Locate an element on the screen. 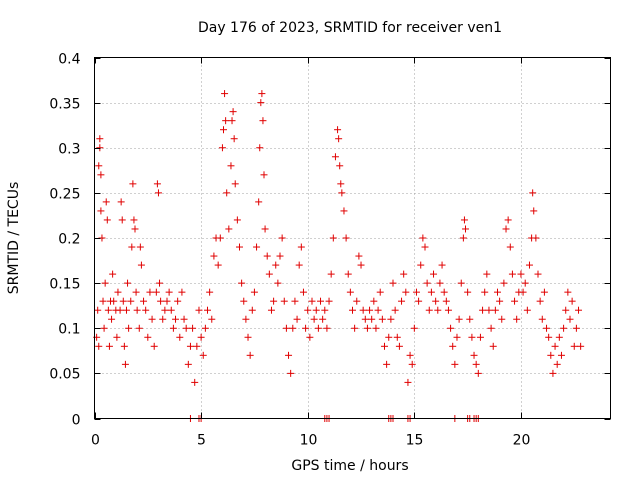  y-axis-label: SRMTID / TECUs is located at coordinates (14, 238).